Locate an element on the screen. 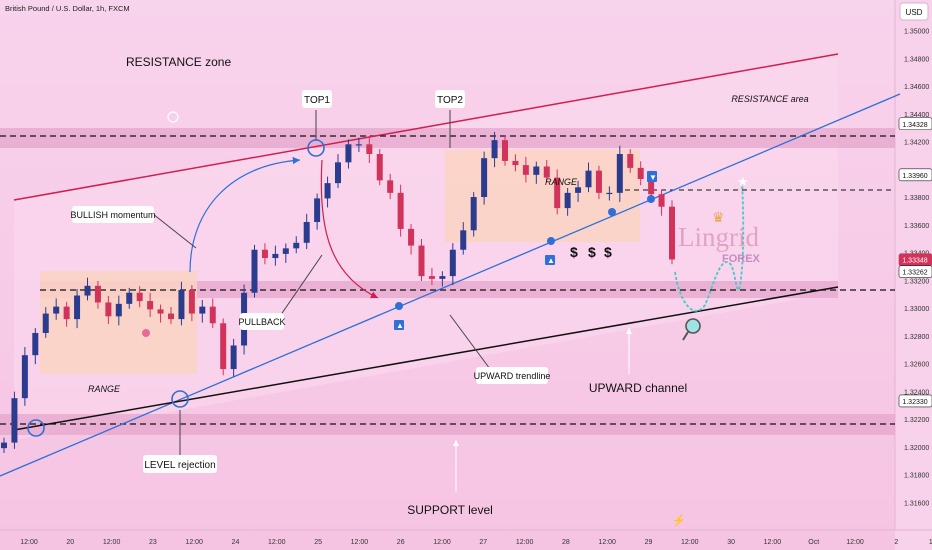  time-tick-label: 26 is located at coordinates (401, 542).